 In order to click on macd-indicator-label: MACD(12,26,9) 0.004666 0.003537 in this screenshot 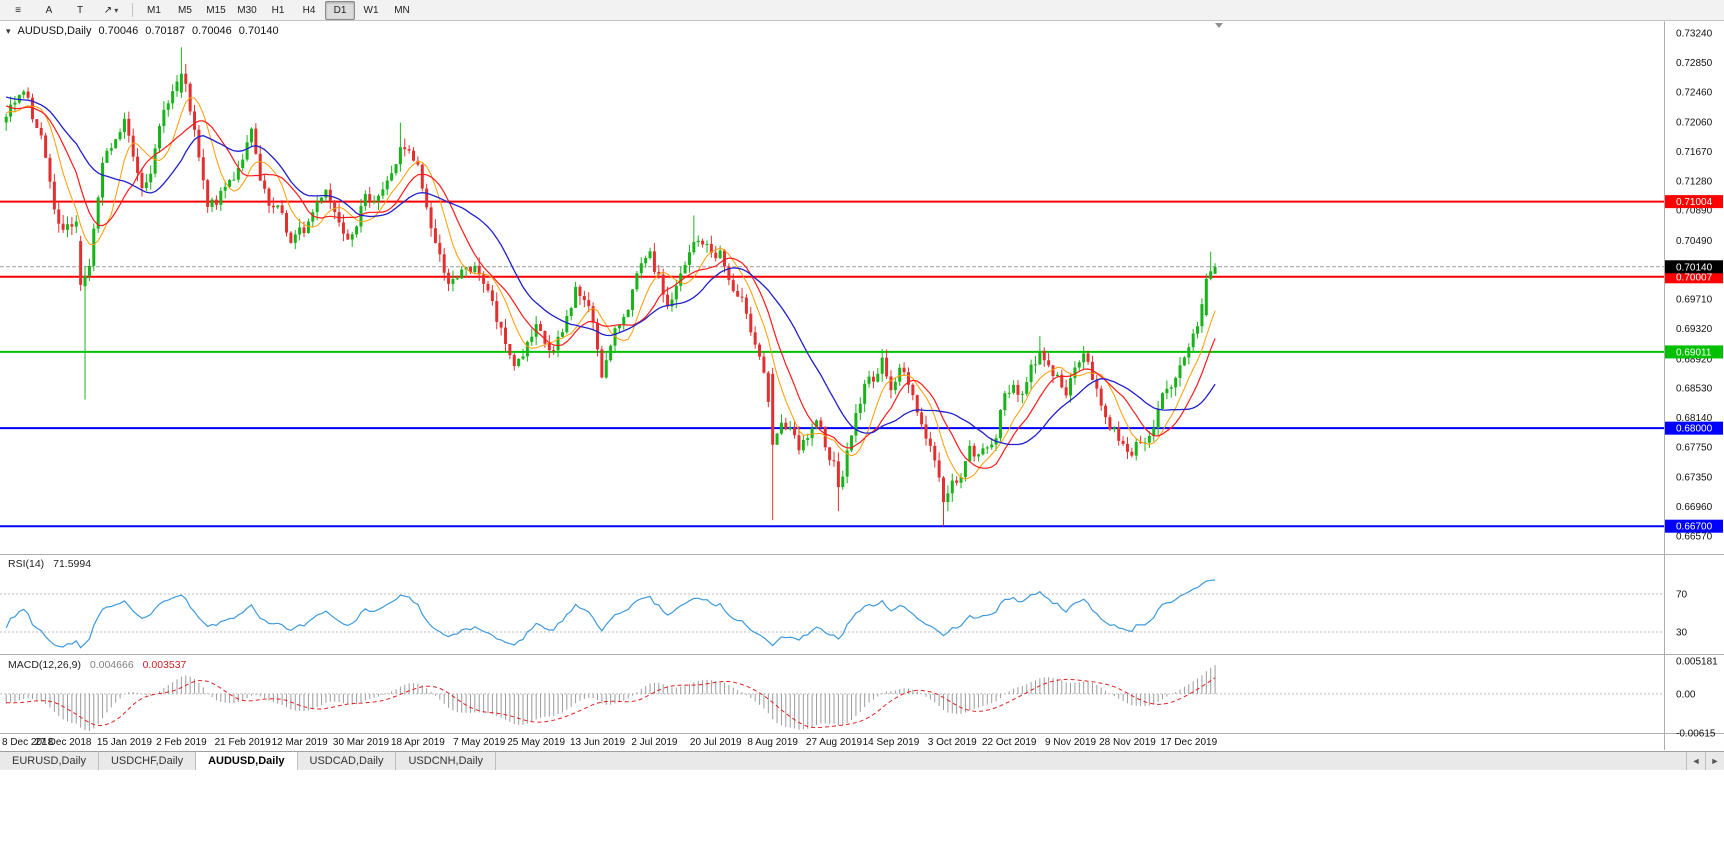, I will do `click(97, 665)`.